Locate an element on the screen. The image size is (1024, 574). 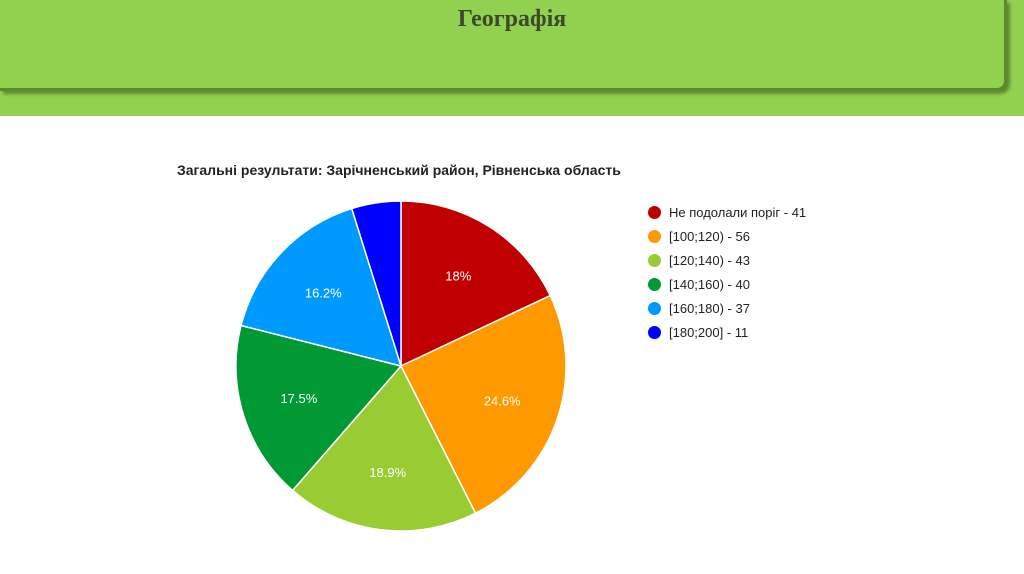
legend-label-1: [100;120) - 56 is located at coordinates (709, 236).